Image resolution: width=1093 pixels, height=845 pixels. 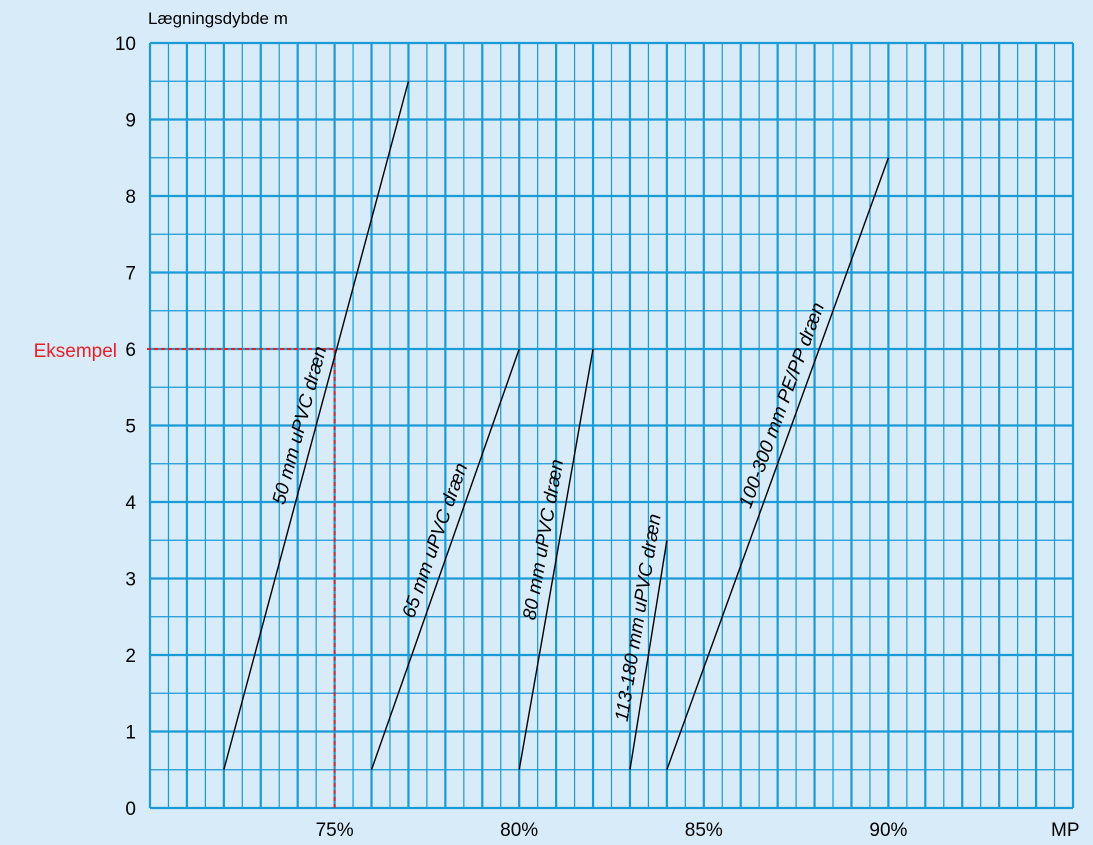 What do you see at coordinates (130, 427) in the screenshot?
I see `y-tick-label: 5` at bounding box center [130, 427].